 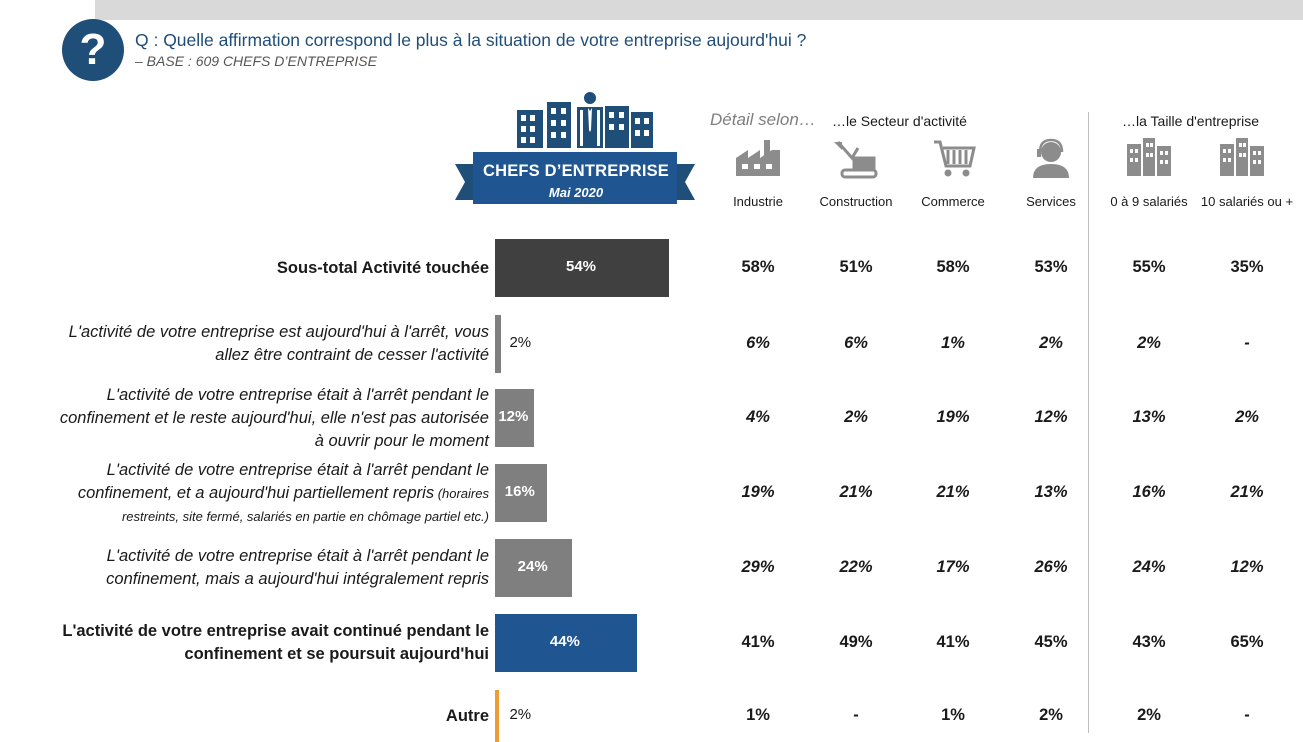 What do you see at coordinates (856, 201) in the screenshot?
I see `column-header-construction: Construction` at bounding box center [856, 201].